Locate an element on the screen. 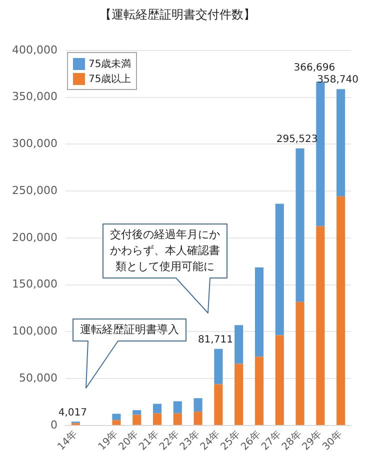 Image resolution: width=369 pixels, height=460 pixels. x-tick-label: 30年 is located at coordinates (332, 440).